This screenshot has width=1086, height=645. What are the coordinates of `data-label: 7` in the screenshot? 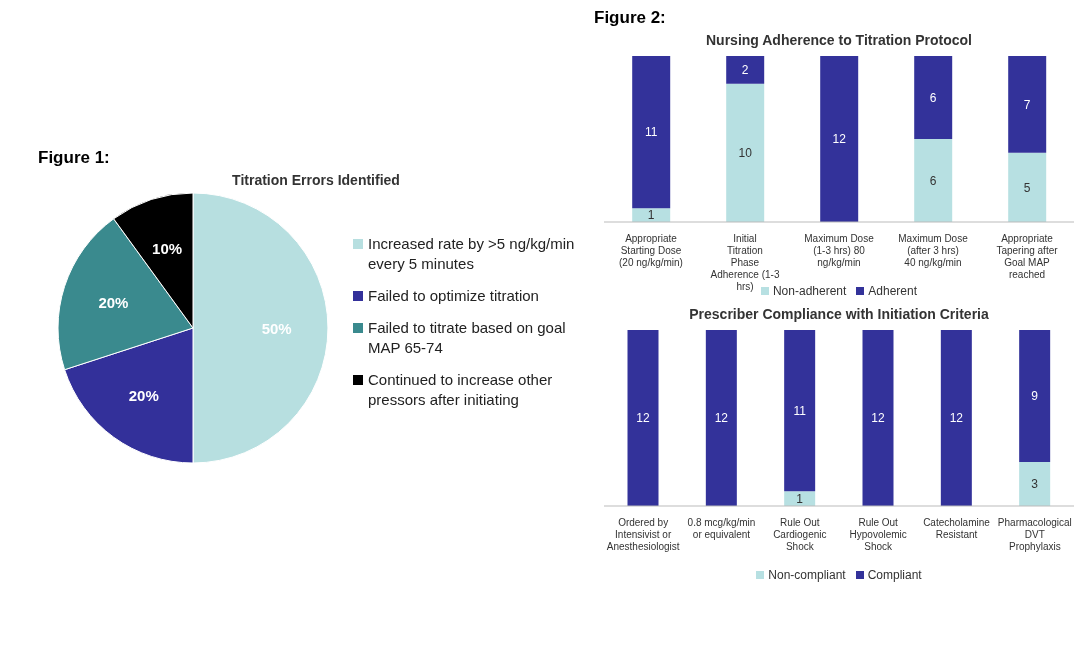 It's located at (1027, 104).